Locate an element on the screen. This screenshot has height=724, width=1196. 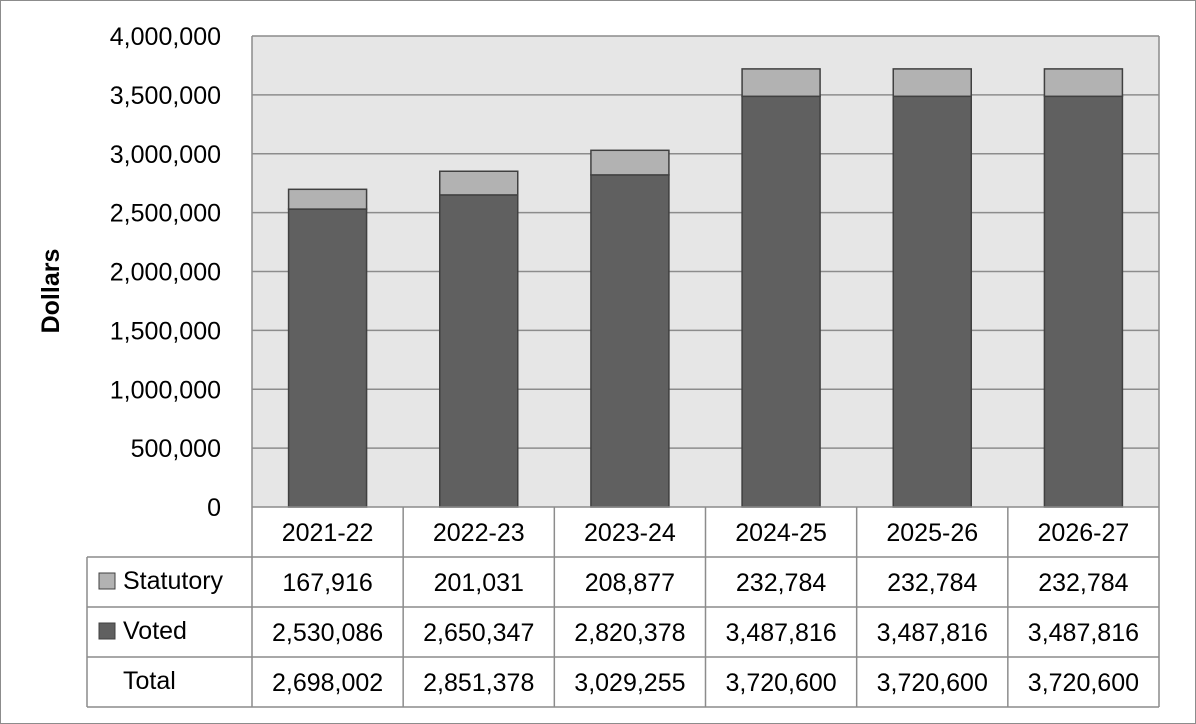
x-category-label: 2024-25 is located at coordinates (781, 533).